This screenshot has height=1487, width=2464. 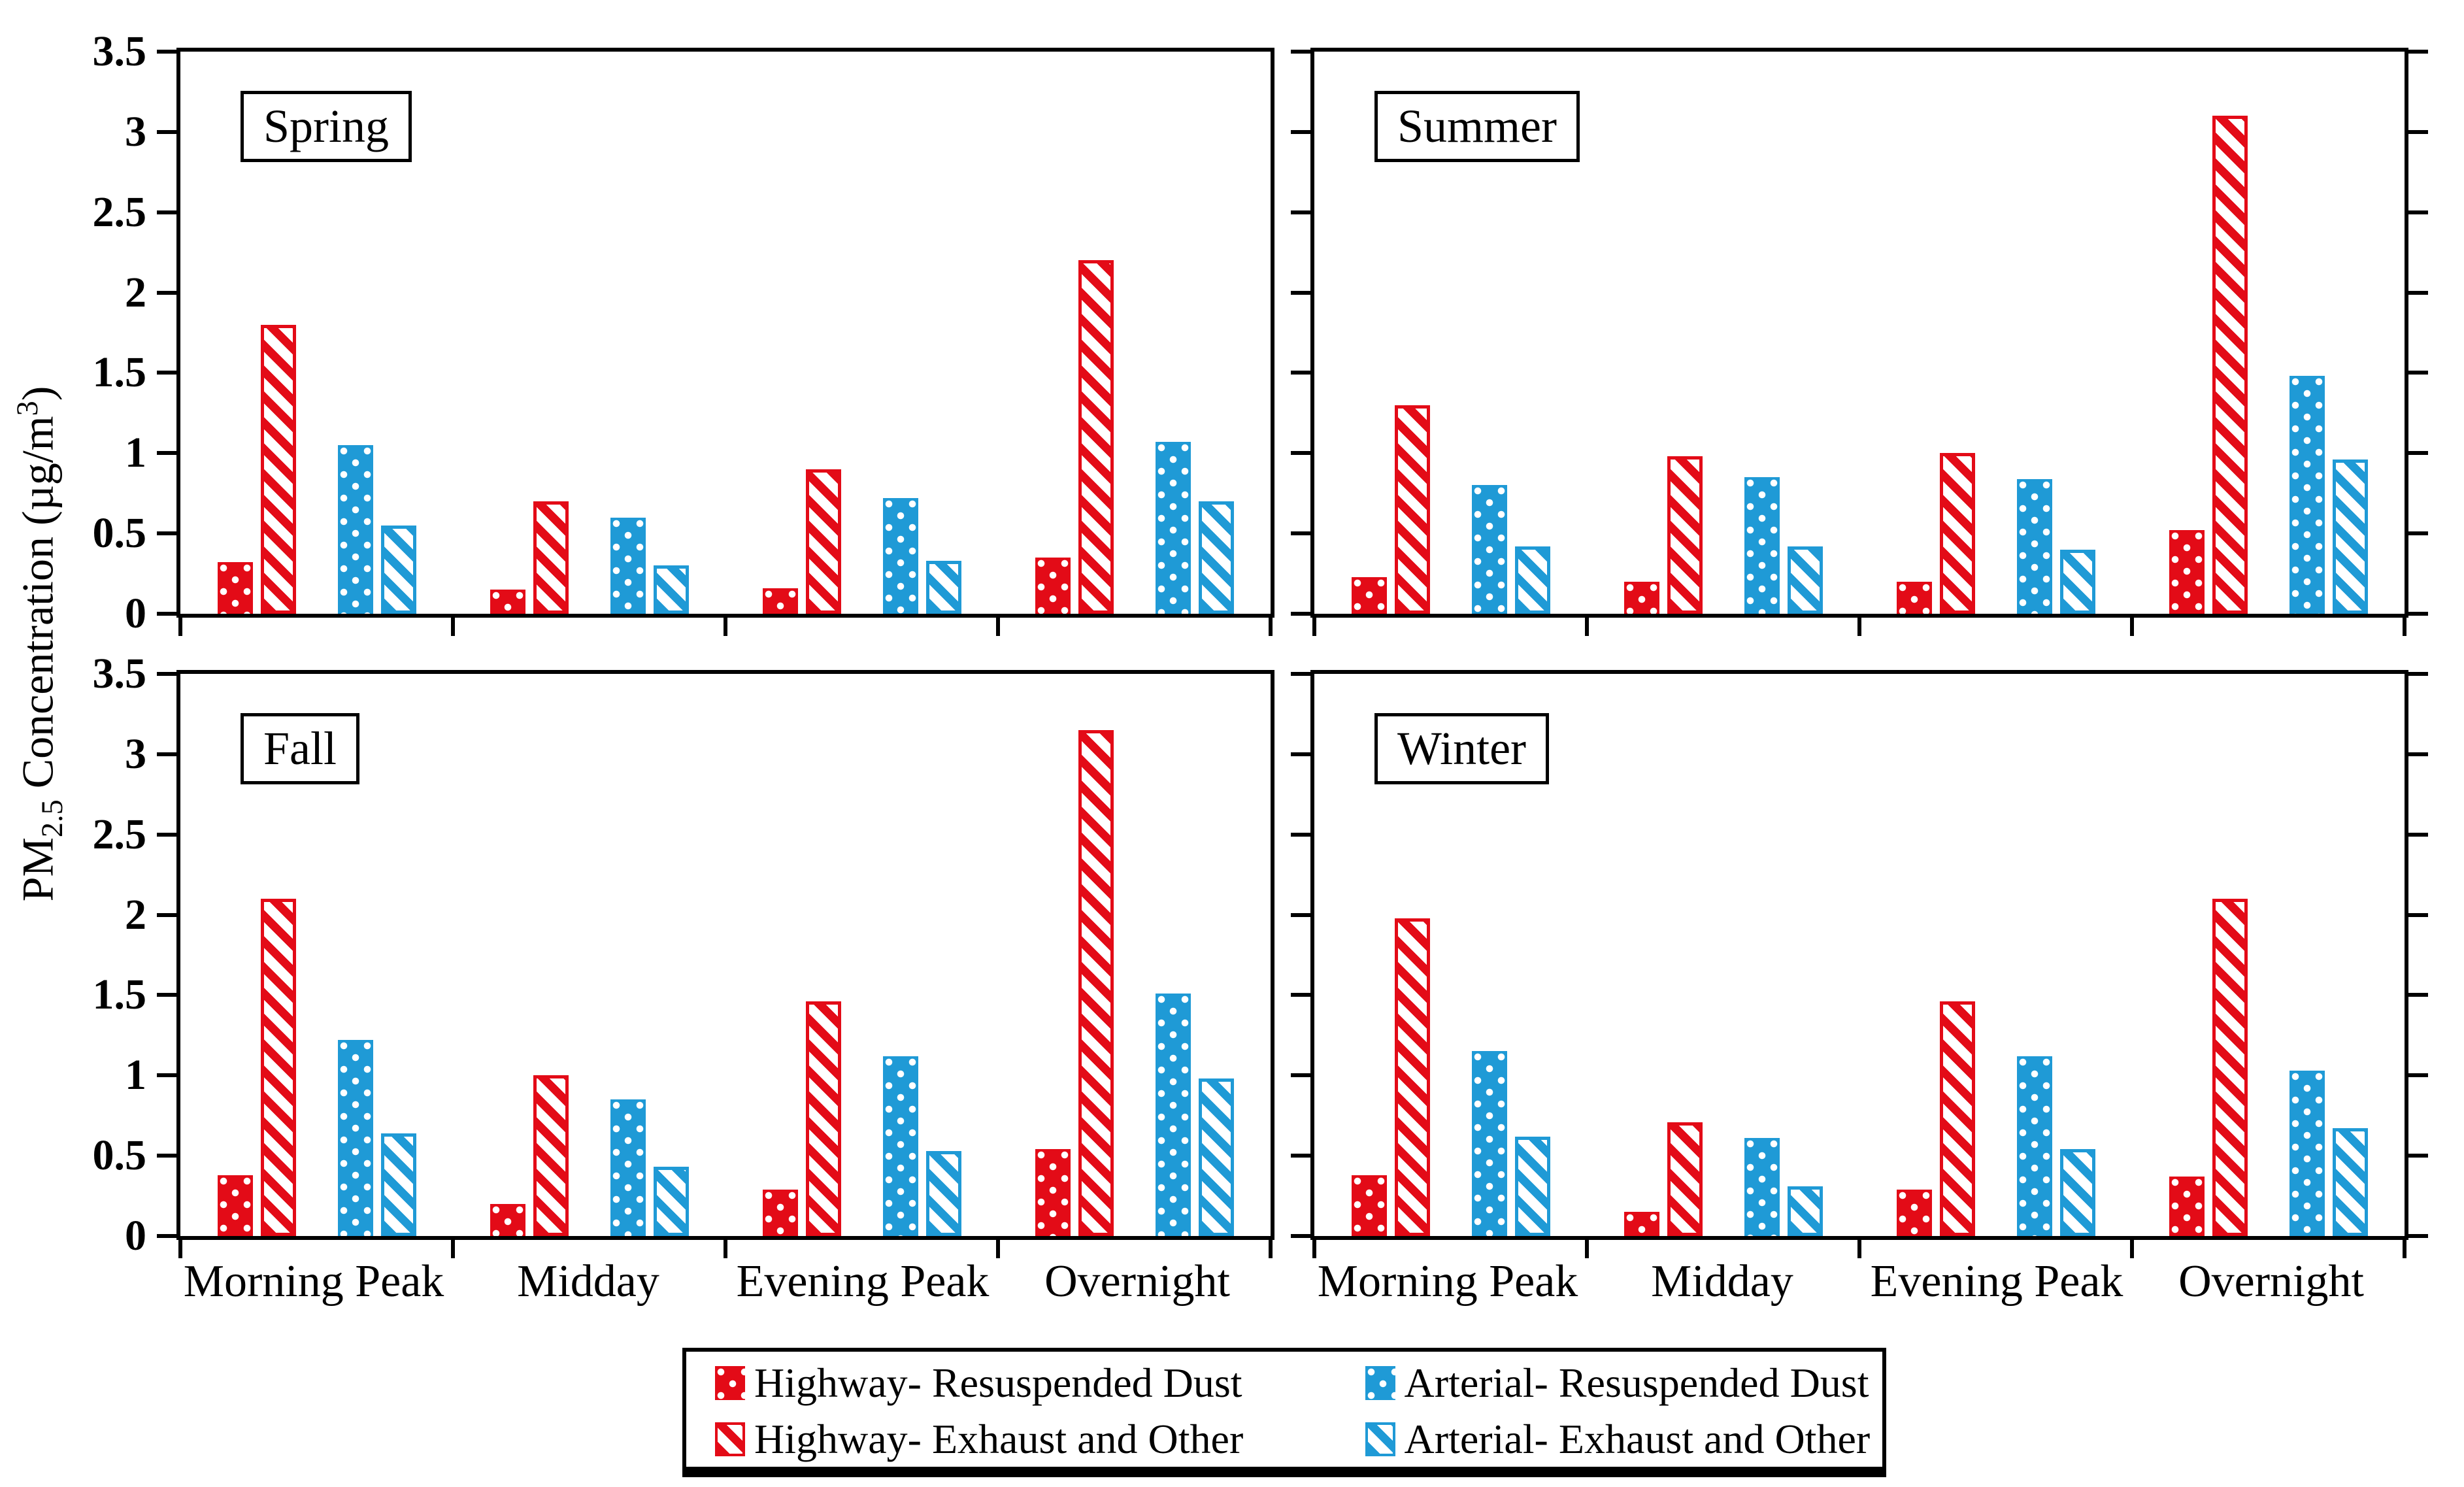 What do you see at coordinates (1380, 1383) in the screenshot?
I see `legend-swatch-arterial-dots` at bounding box center [1380, 1383].